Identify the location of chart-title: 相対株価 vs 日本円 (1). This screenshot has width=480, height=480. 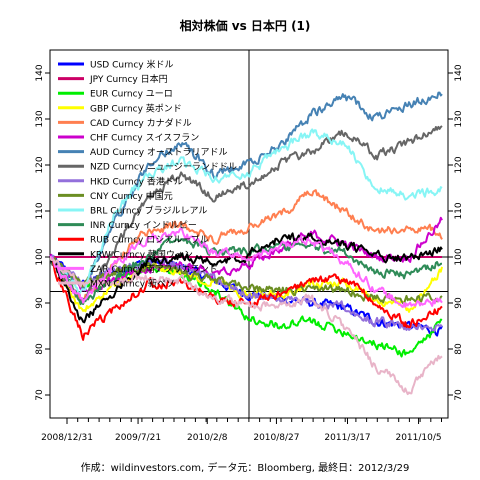
(245, 25).